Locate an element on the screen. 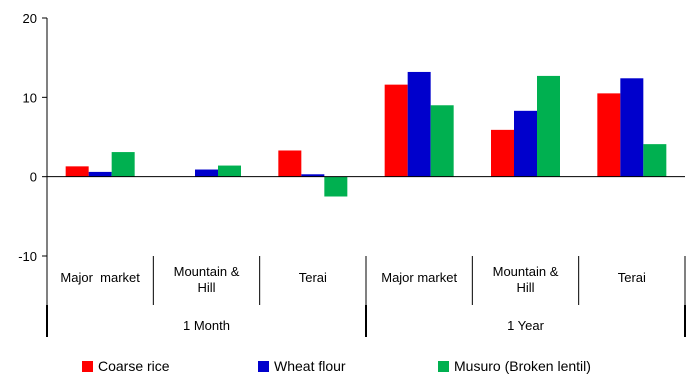 The image size is (686, 376). legend-label: Musuro (Broken lentil) is located at coordinates (522, 366).